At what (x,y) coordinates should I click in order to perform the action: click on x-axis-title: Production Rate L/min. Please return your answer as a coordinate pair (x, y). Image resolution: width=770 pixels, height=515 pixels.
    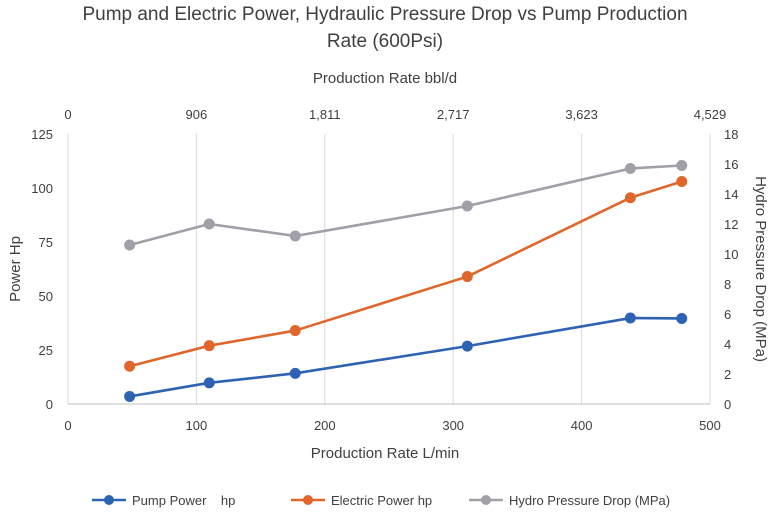
    Looking at the image, I should click on (385, 453).